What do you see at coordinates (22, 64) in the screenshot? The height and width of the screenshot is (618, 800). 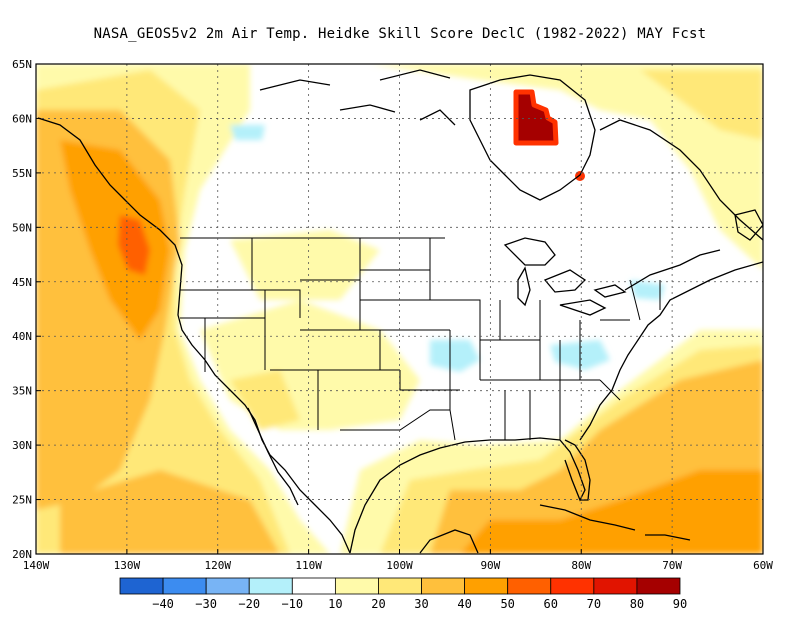 I see `lat-tick-label: 65N` at bounding box center [22, 64].